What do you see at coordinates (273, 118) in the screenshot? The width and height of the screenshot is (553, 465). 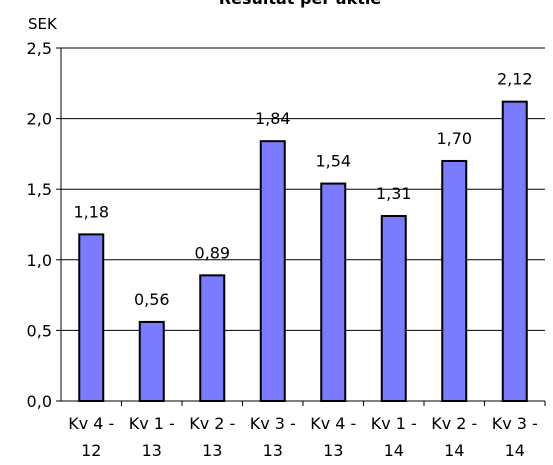 I see `value-label: 1,84` at bounding box center [273, 118].